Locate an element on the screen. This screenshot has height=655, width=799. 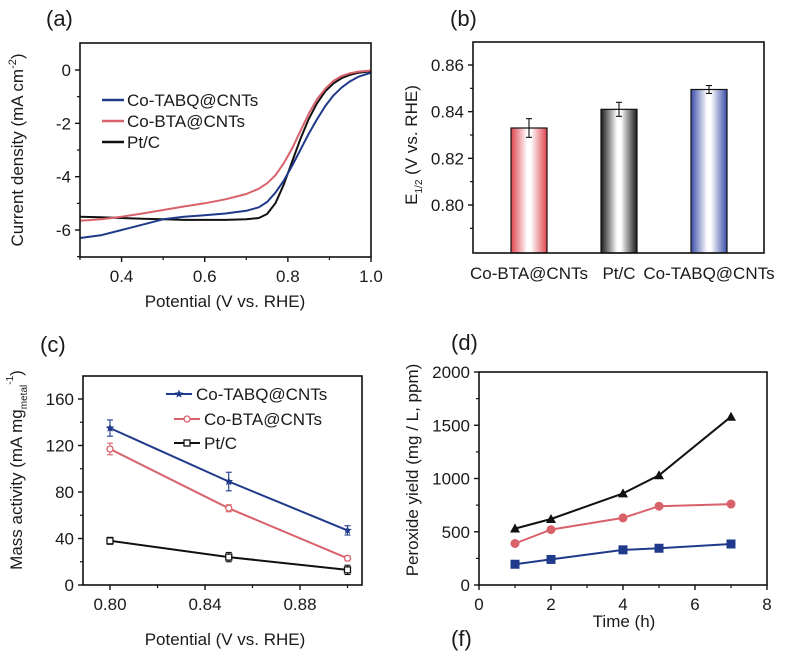
panel-d-xtick-label: 6 is located at coordinates (694, 604).